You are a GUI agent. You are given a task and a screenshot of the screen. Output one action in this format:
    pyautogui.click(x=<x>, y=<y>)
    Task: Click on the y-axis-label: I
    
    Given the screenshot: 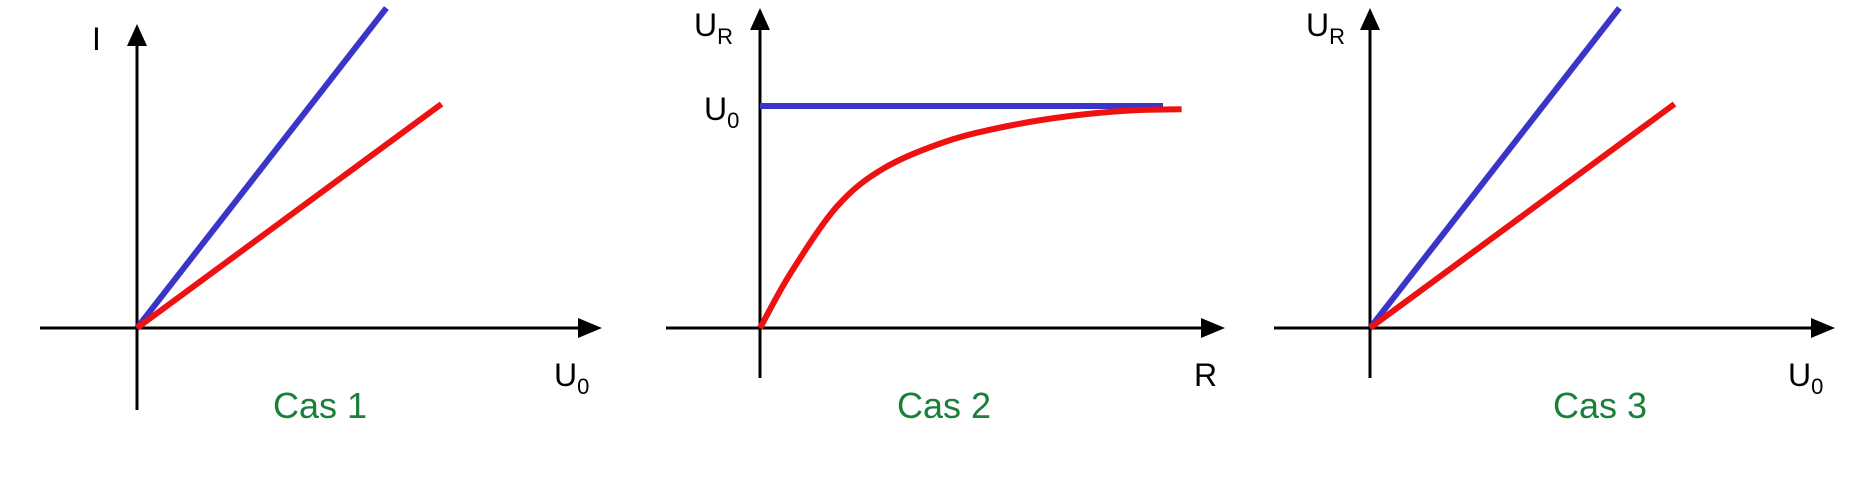 What is the action you would take?
    pyautogui.click(x=96, y=39)
    